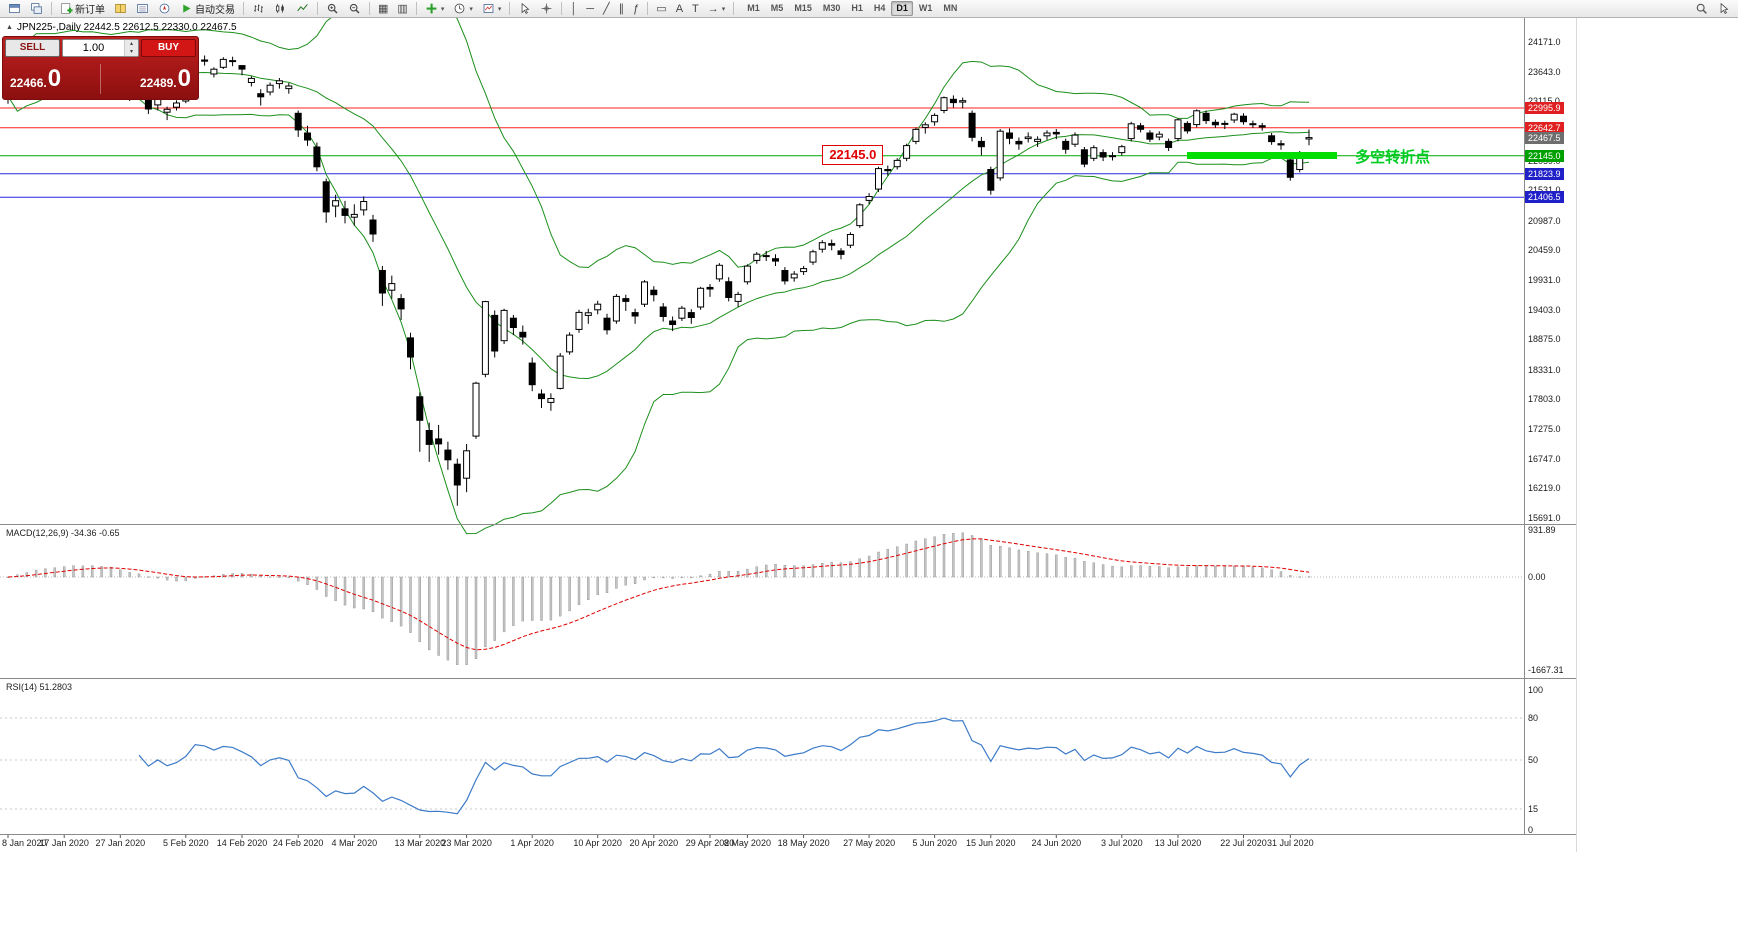  Describe the element at coordinates (606, 9) in the screenshot. I see `trendline-button: ╱` at that location.